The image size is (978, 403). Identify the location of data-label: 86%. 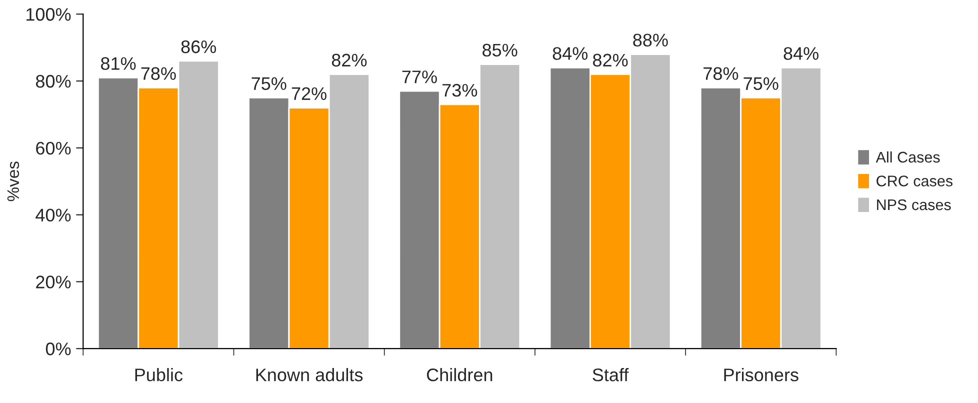
(198, 47).